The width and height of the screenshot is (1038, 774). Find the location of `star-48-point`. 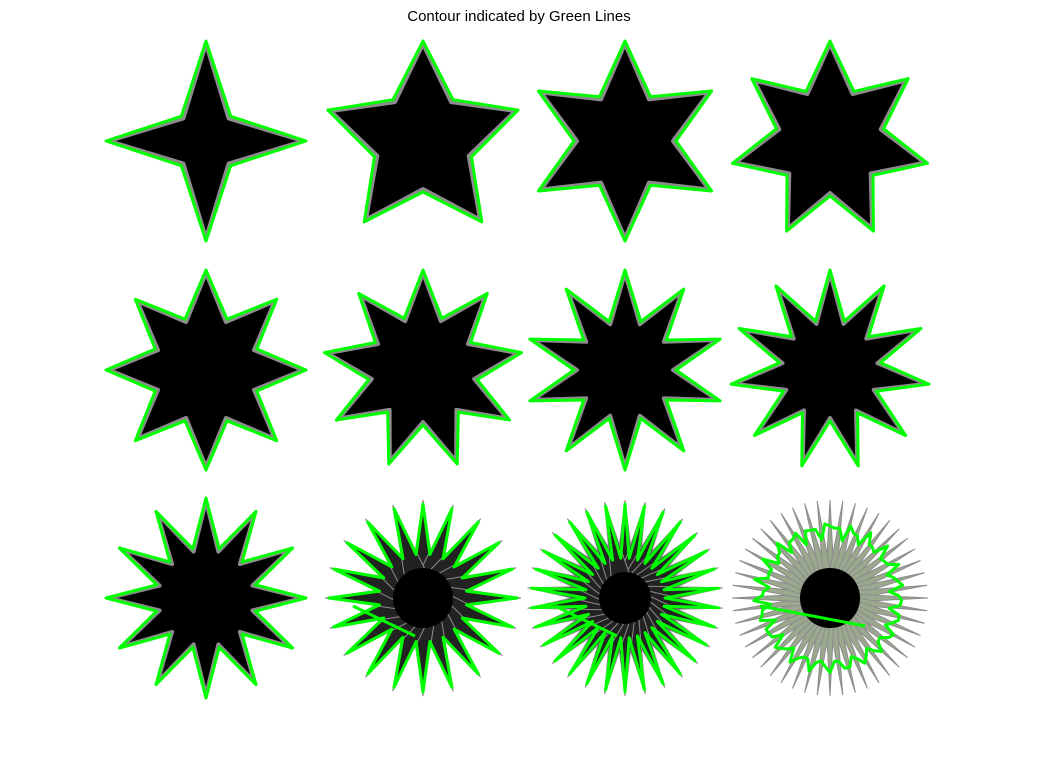

star-48-point is located at coordinates (830, 598).